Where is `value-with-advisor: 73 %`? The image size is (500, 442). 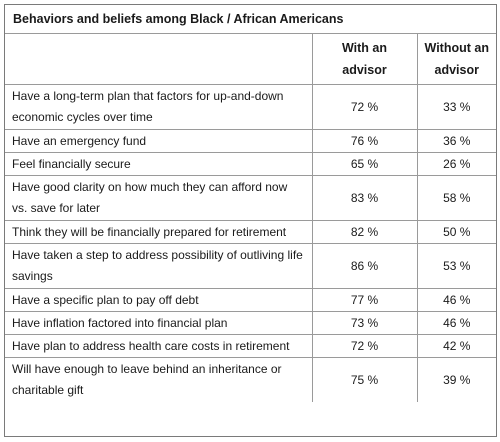 value-with-advisor: 73 % is located at coordinates (364, 323).